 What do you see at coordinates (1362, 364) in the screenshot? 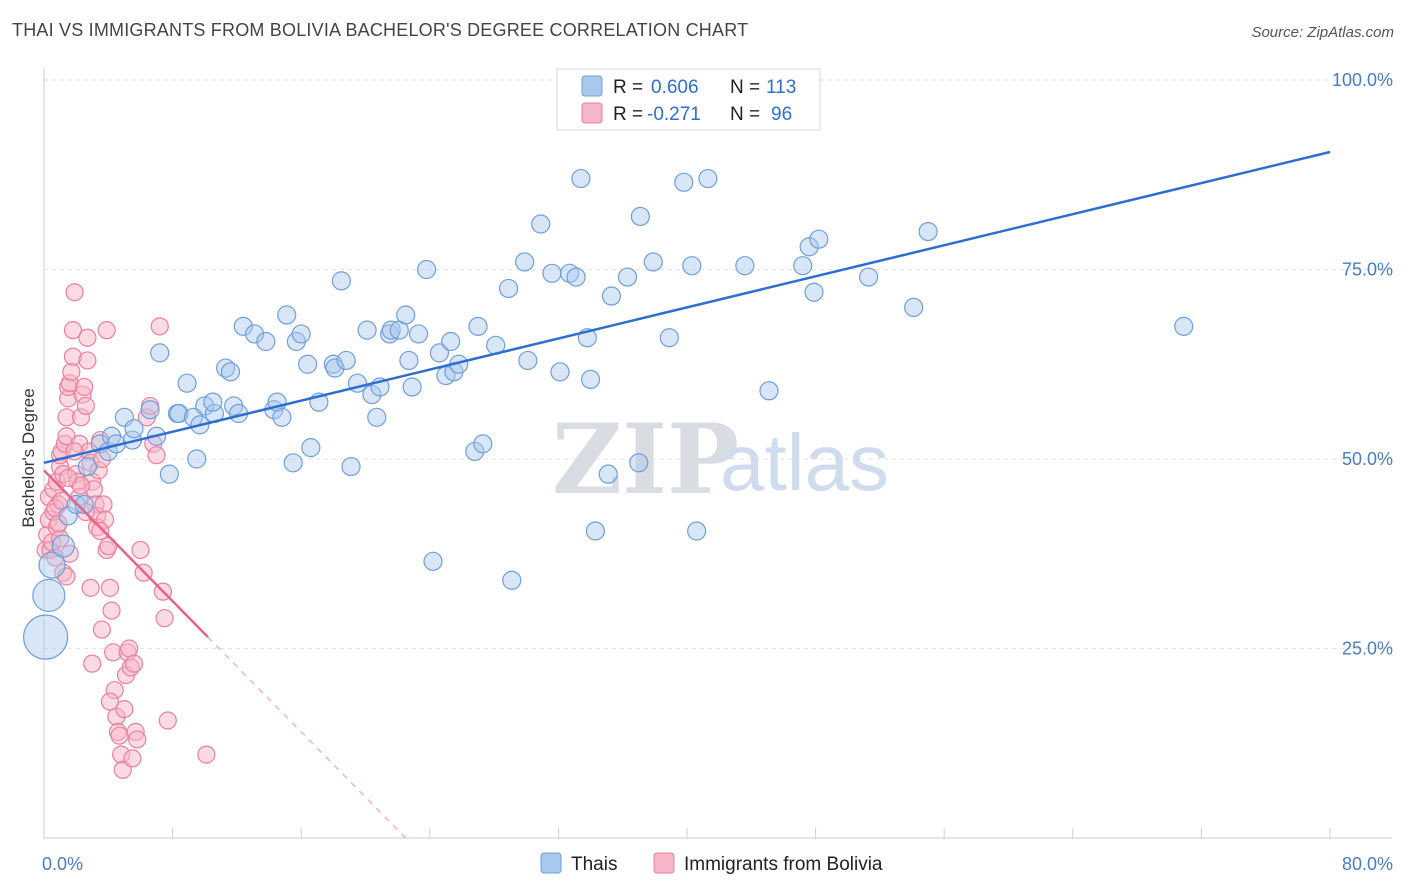
I see `y-tick-labels: 25.0% 50.0% 75.0% 100.0%` at bounding box center [1362, 364].